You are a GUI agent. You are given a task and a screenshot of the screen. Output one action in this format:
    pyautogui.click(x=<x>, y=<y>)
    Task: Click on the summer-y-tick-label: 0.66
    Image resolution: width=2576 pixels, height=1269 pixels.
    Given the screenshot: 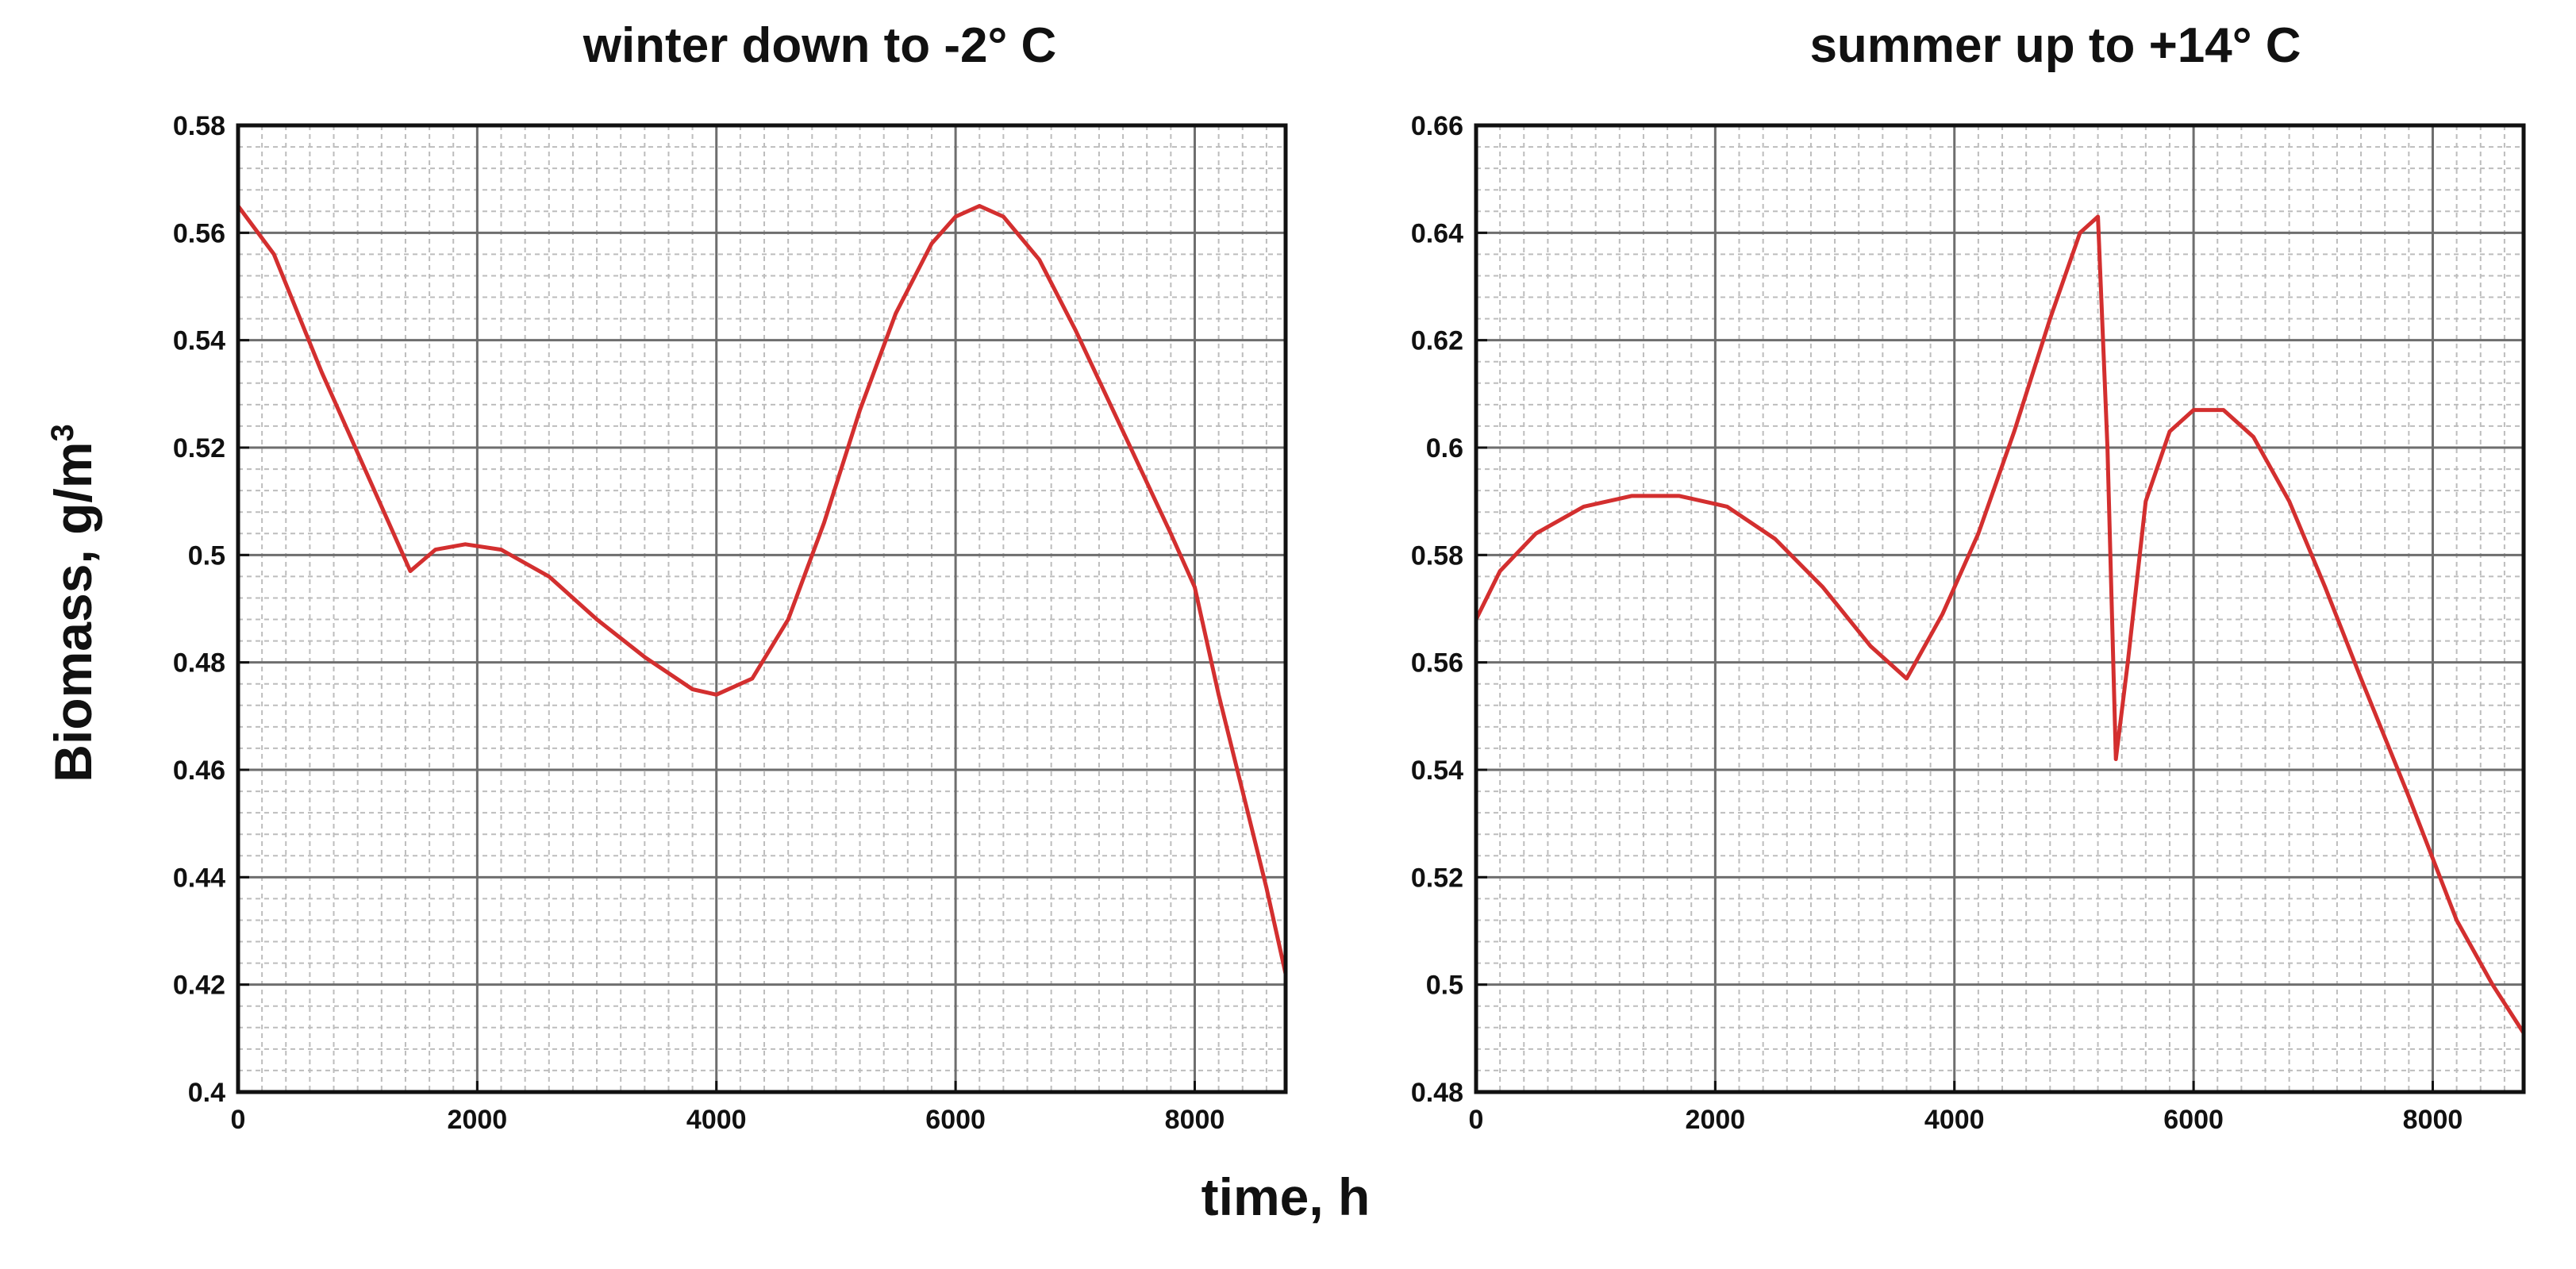 What is the action you would take?
    pyautogui.click(x=1437, y=126)
    